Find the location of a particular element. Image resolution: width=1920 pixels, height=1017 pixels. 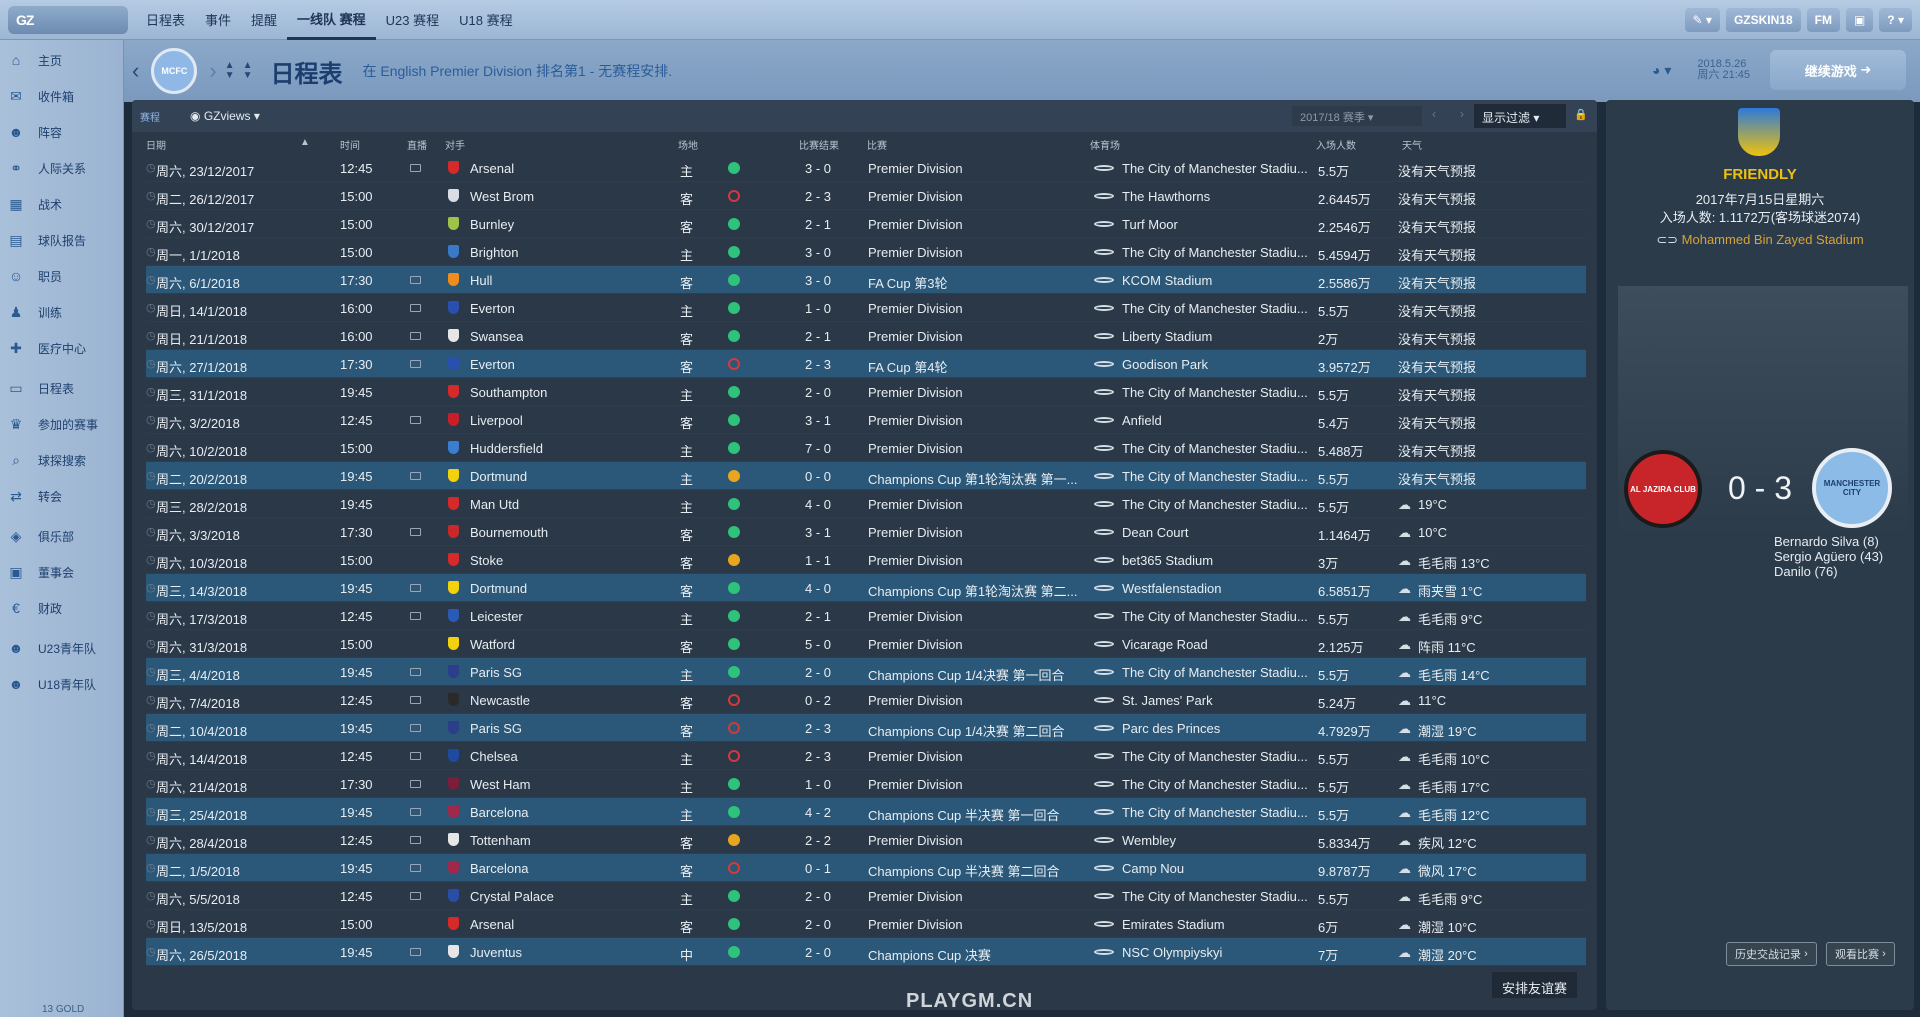

sidebar-item: ✉ 收件箱 is located at coordinates (61, 96).